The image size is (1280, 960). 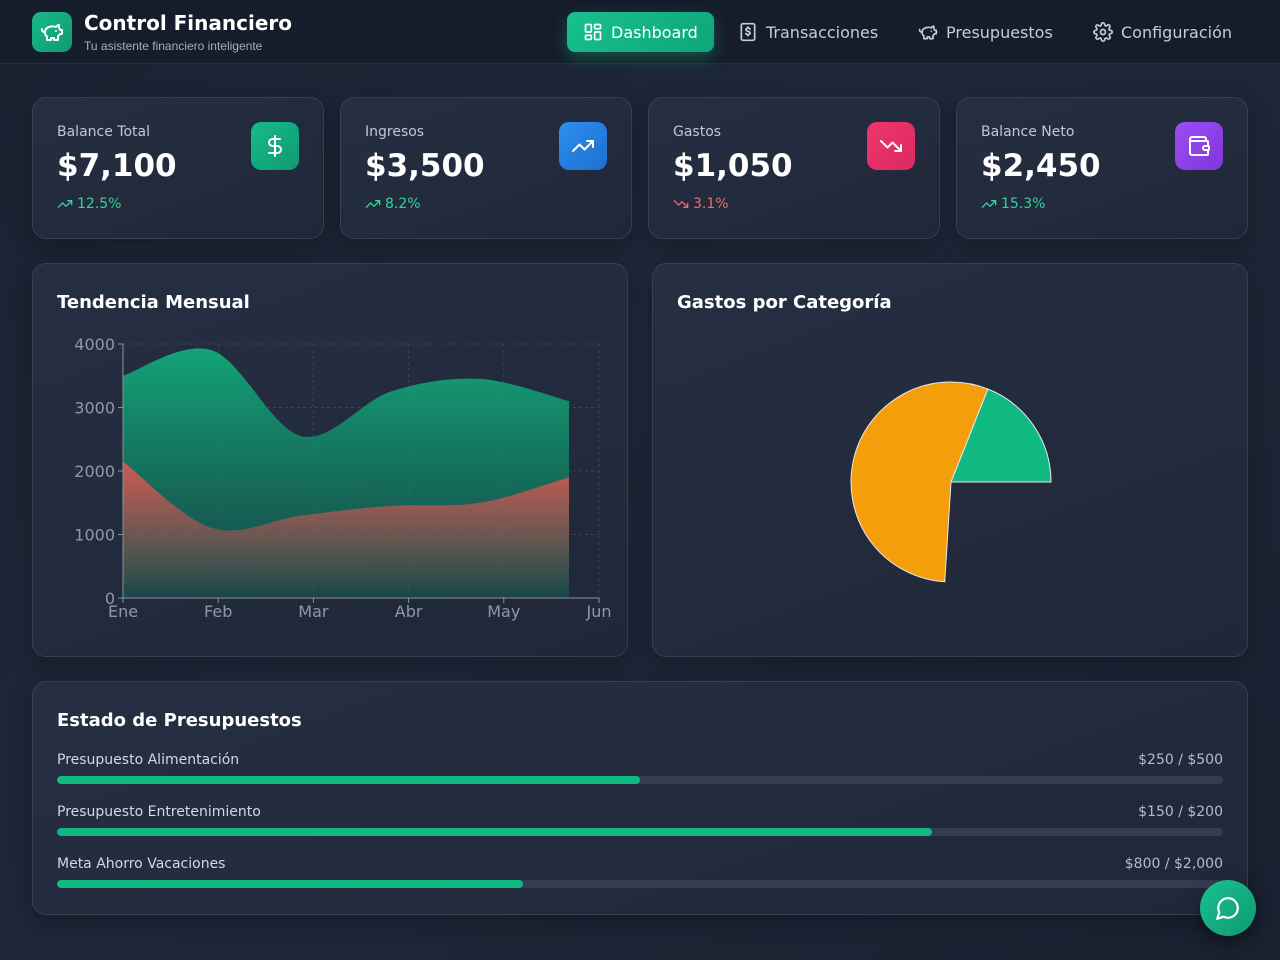 What do you see at coordinates (148, 760) in the screenshot?
I see `budget-name: Presupuesto Alimentación` at bounding box center [148, 760].